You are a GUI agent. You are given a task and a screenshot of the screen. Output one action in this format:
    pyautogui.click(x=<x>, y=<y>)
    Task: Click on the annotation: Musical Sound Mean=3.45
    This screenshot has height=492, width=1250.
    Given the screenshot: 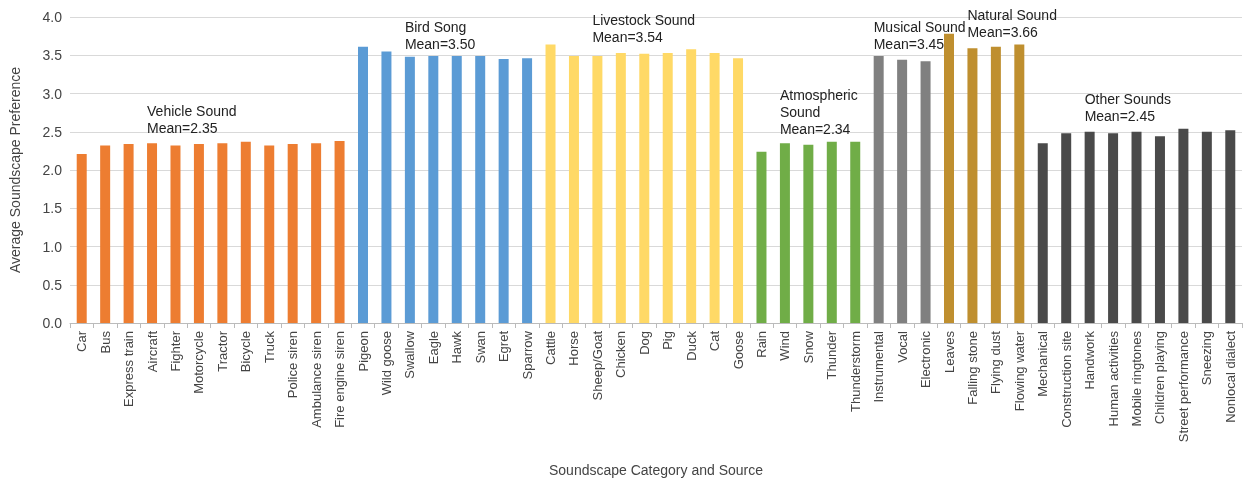 What is the action you would take?
    pyautogui.click(x=919, y=35)
    